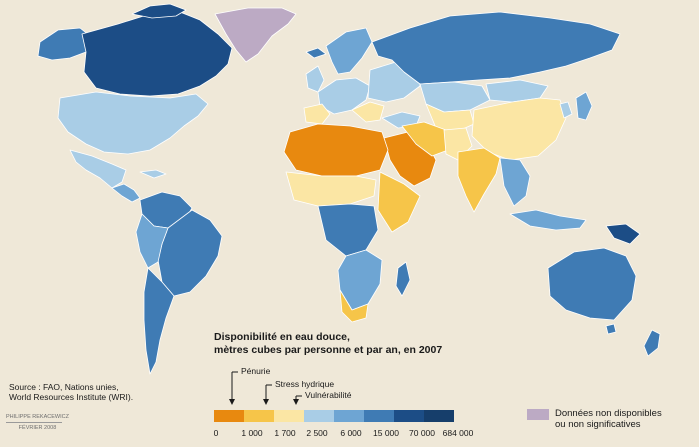 This screenshot has height=447, width=699. I want to click on region-cuba, so click(153, 174).